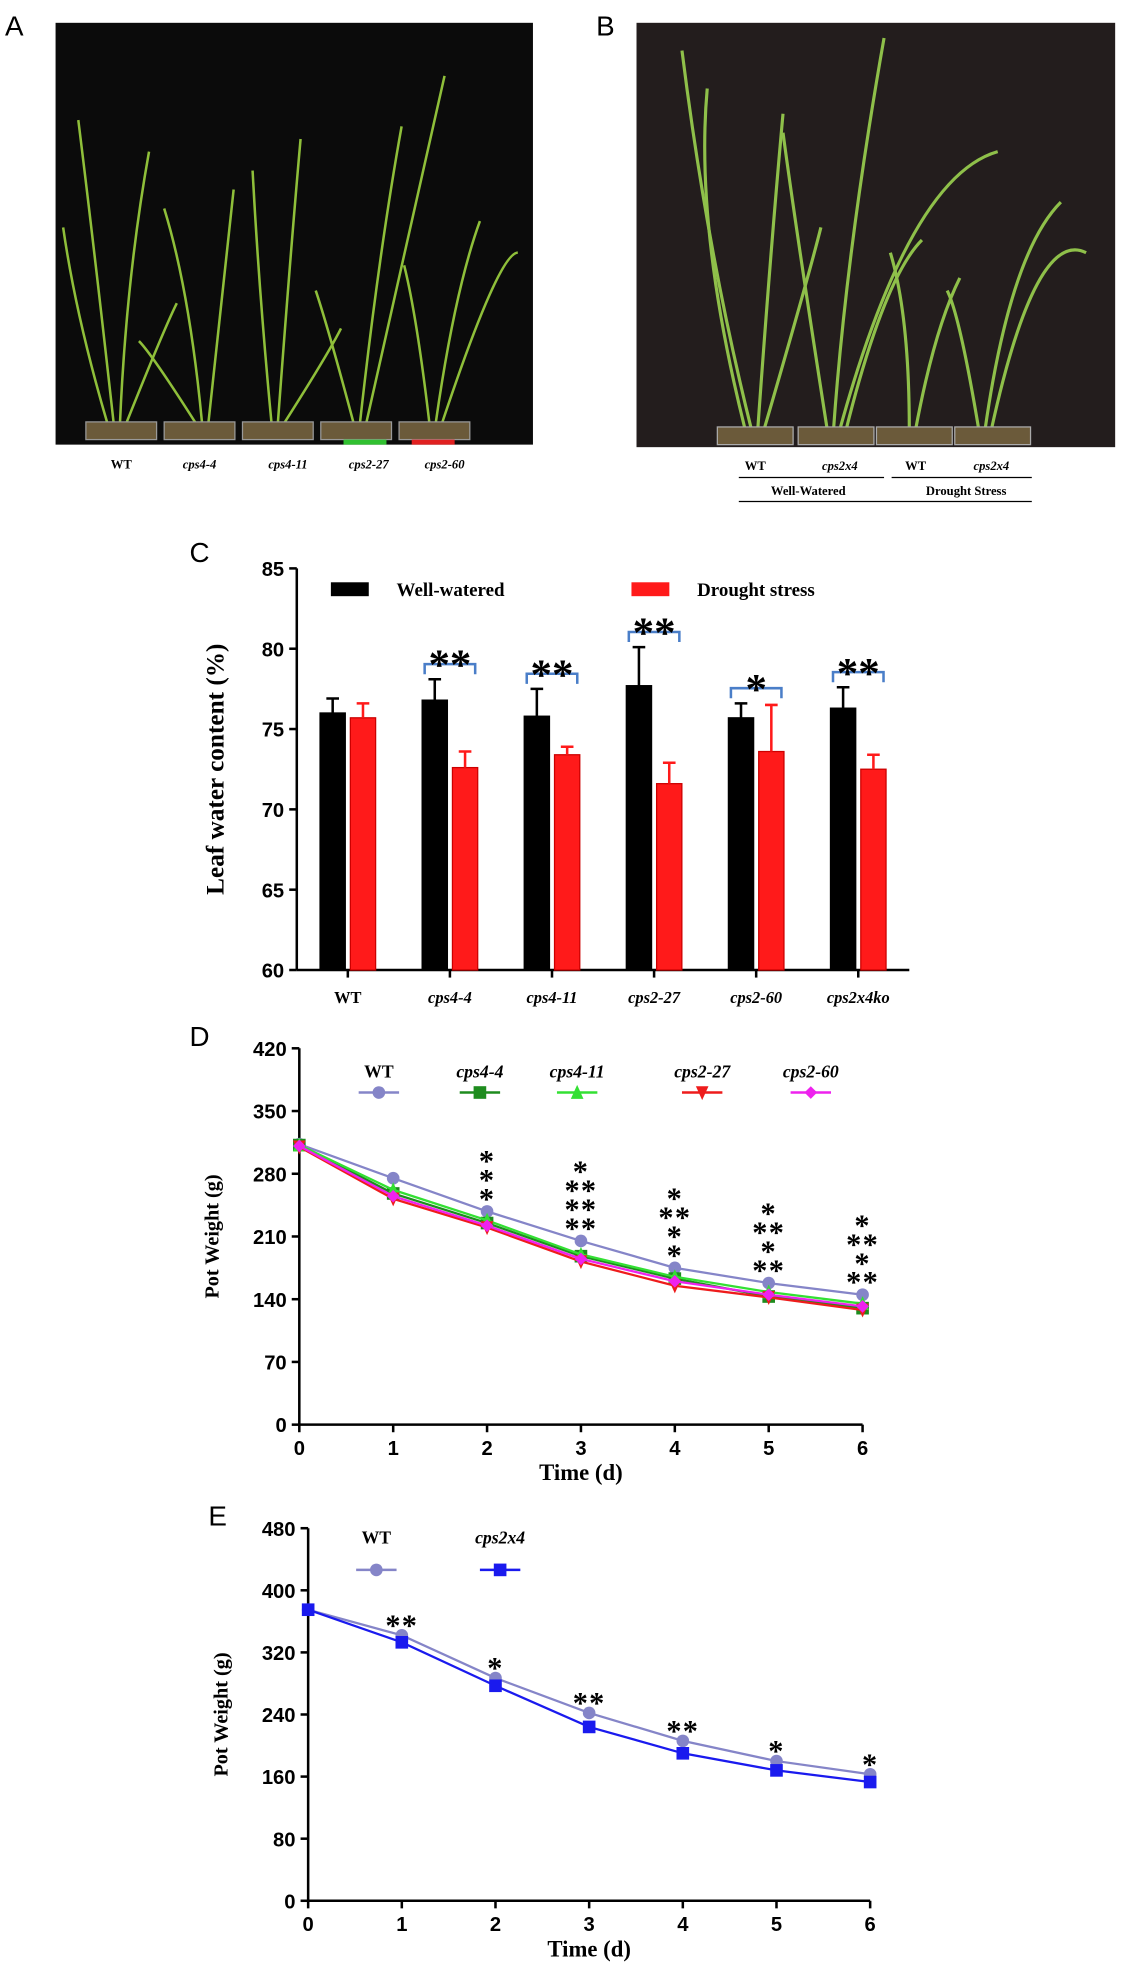  Describe the element at coordinates (216, 769) in the screenshot. I see `y-axis-label: Leaf water content (%)` at that location.